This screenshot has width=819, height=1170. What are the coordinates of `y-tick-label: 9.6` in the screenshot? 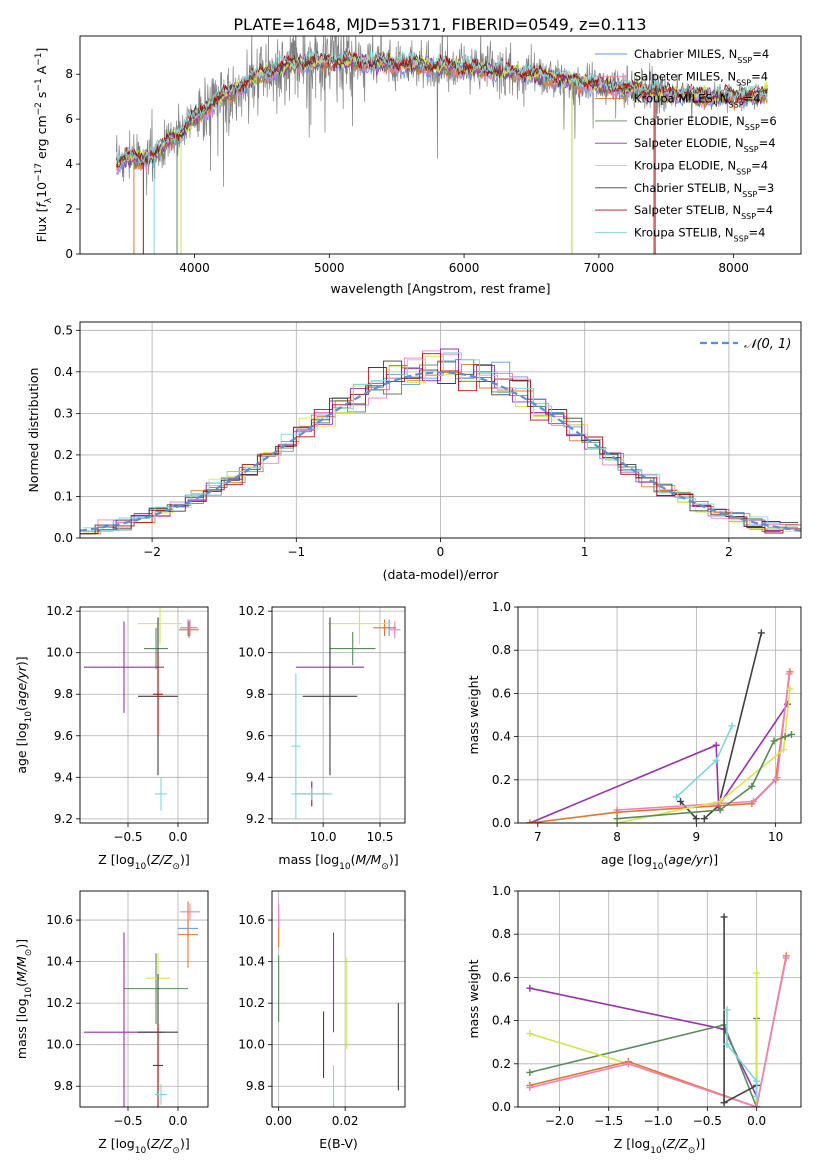 It's located at (63, 736).